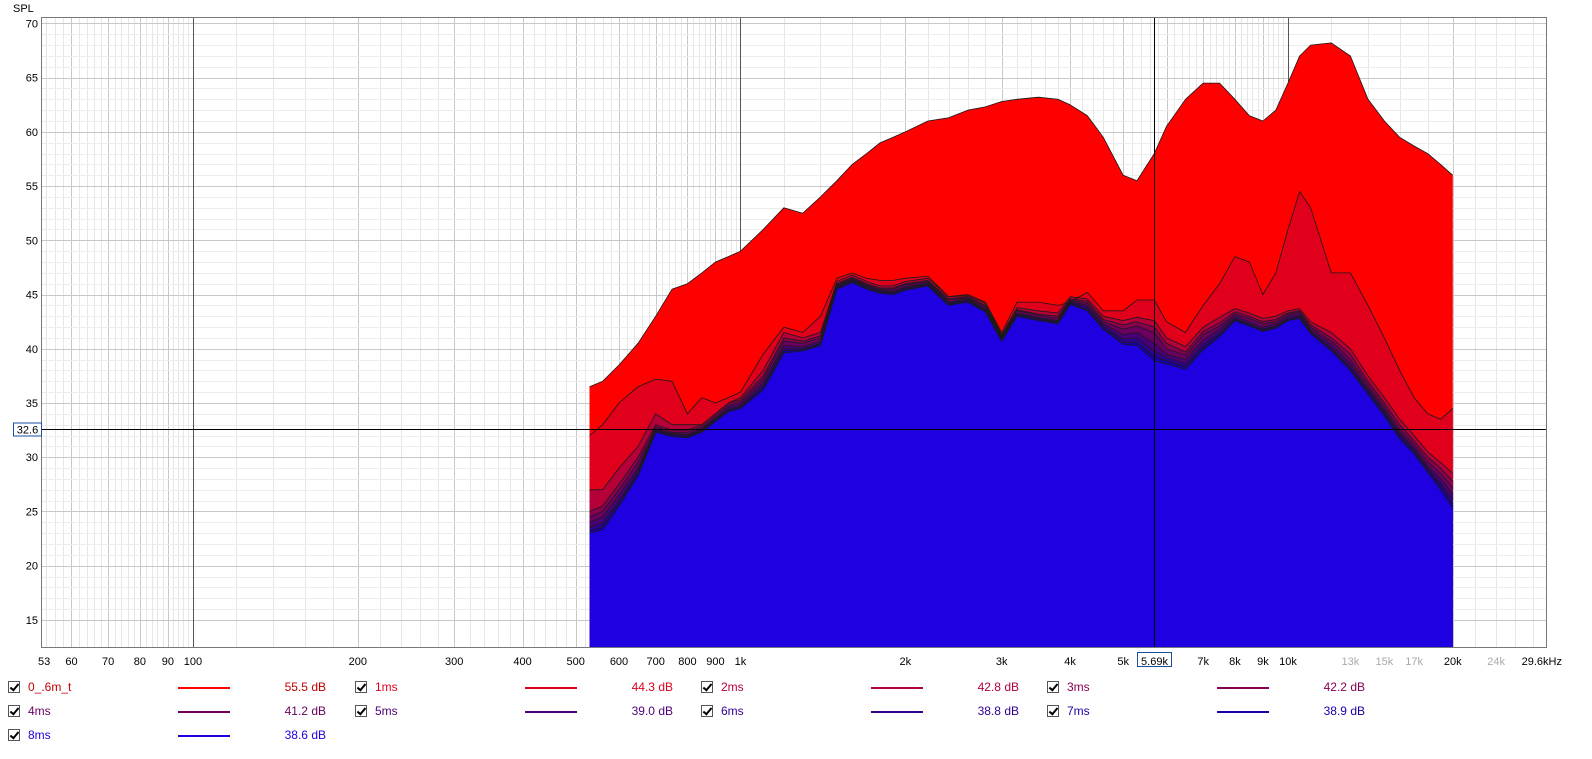  I want to click on legend-value: 38.9 dB, so click(1344, 711).